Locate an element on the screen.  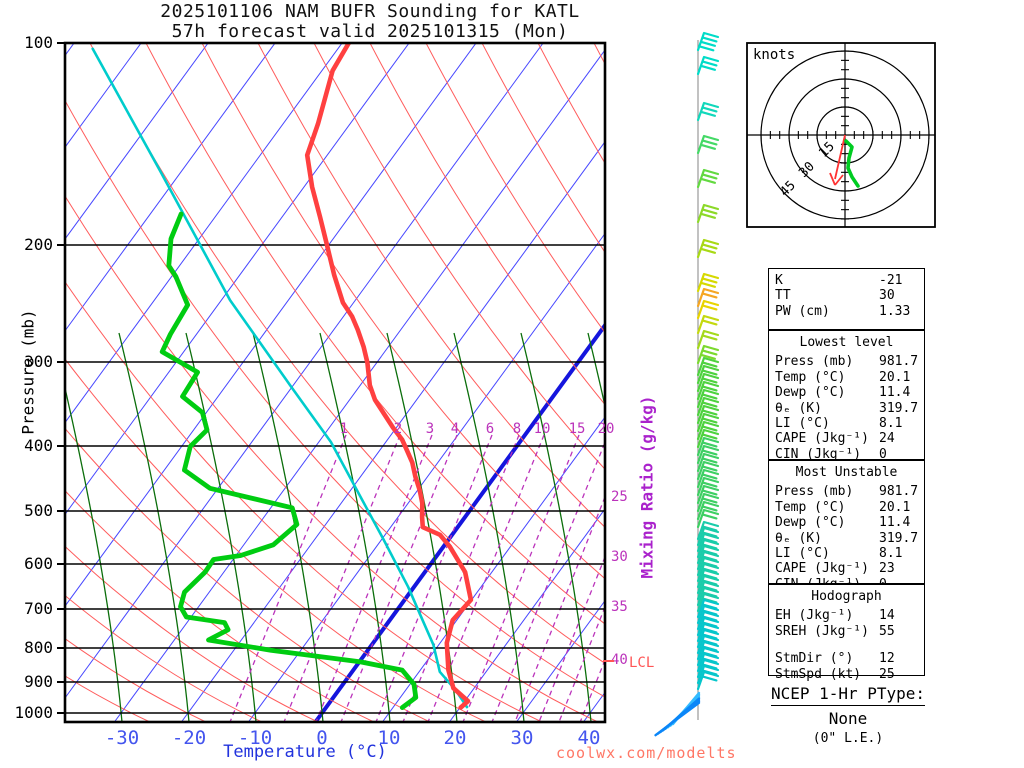
stat-label: PW (cm) is located at coordinates (802, 311).